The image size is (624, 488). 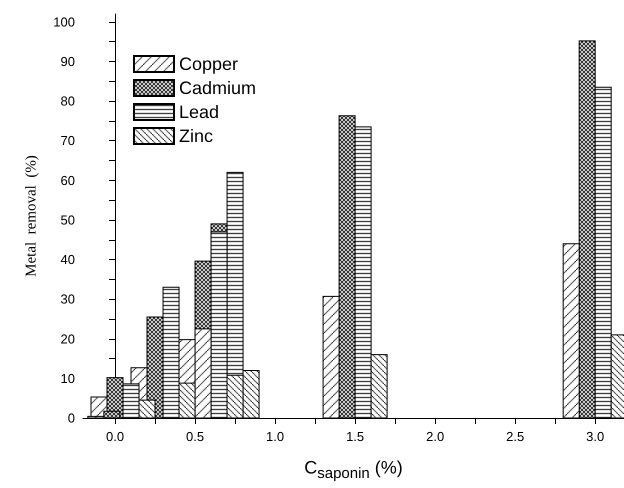 What do you see at coordinates (64, 22) in the screenshot?
I see `y-tick-label: 100` at bounding box center [64, 22].